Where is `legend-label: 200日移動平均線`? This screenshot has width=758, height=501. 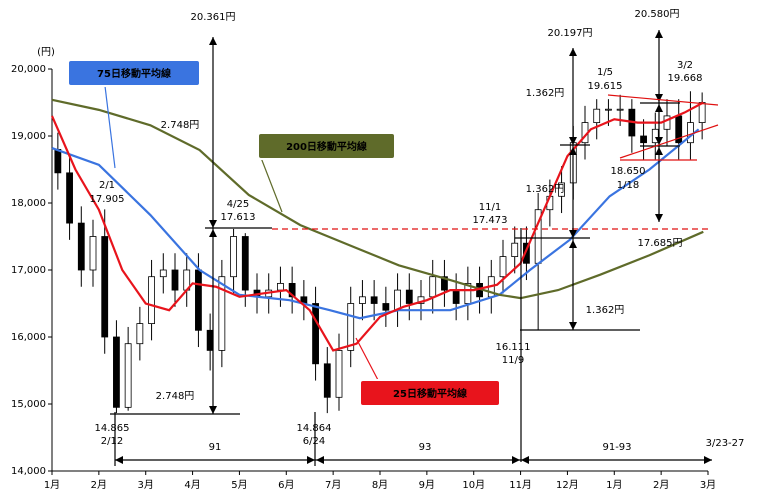
legend-label: 200日移動平均線 is located at coordinates (326, 146).